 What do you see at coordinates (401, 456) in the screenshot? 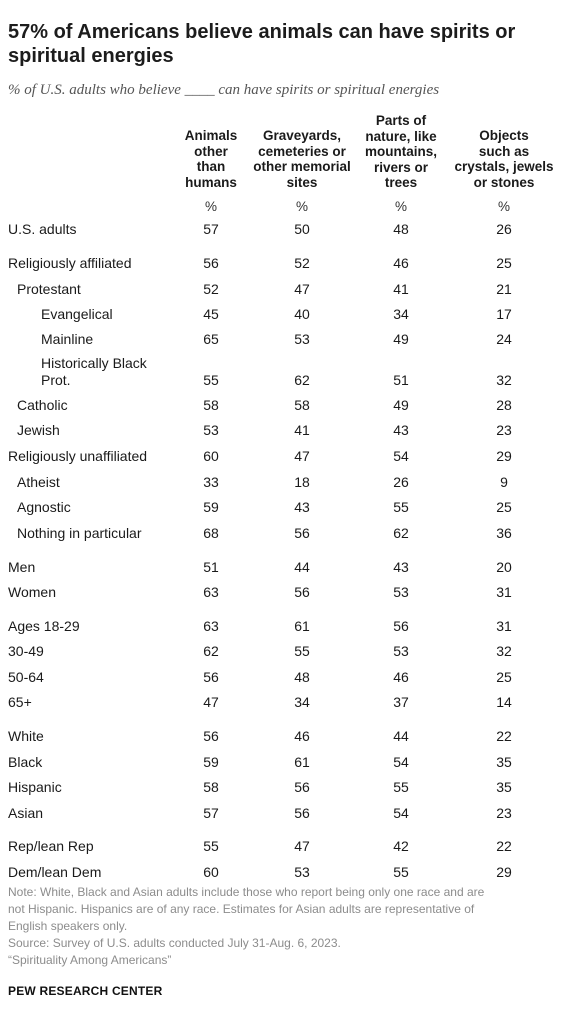
I see `table-cell: 54` at bounding box center [401, 456].